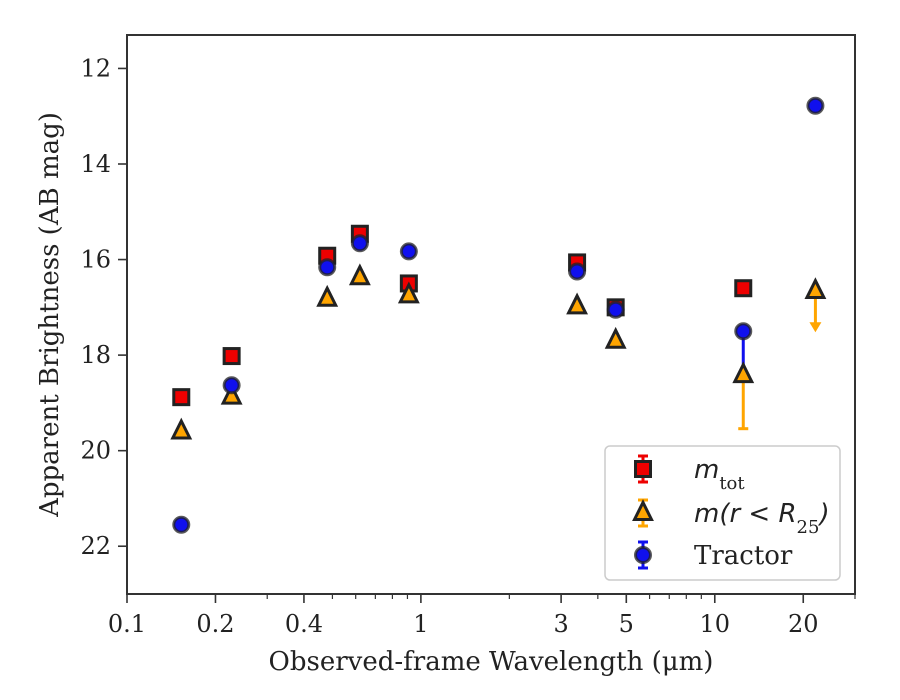  I want to click on legend: mtot m(r < R25)Tractor, so click(722, 513).